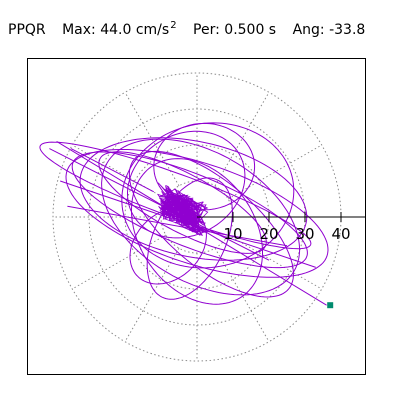 This screenshot has height=400, width=400. Describe the element at coordinates (304, 234) in the screenshot. I see `x-axis-tick-label-30: 30` at that location.